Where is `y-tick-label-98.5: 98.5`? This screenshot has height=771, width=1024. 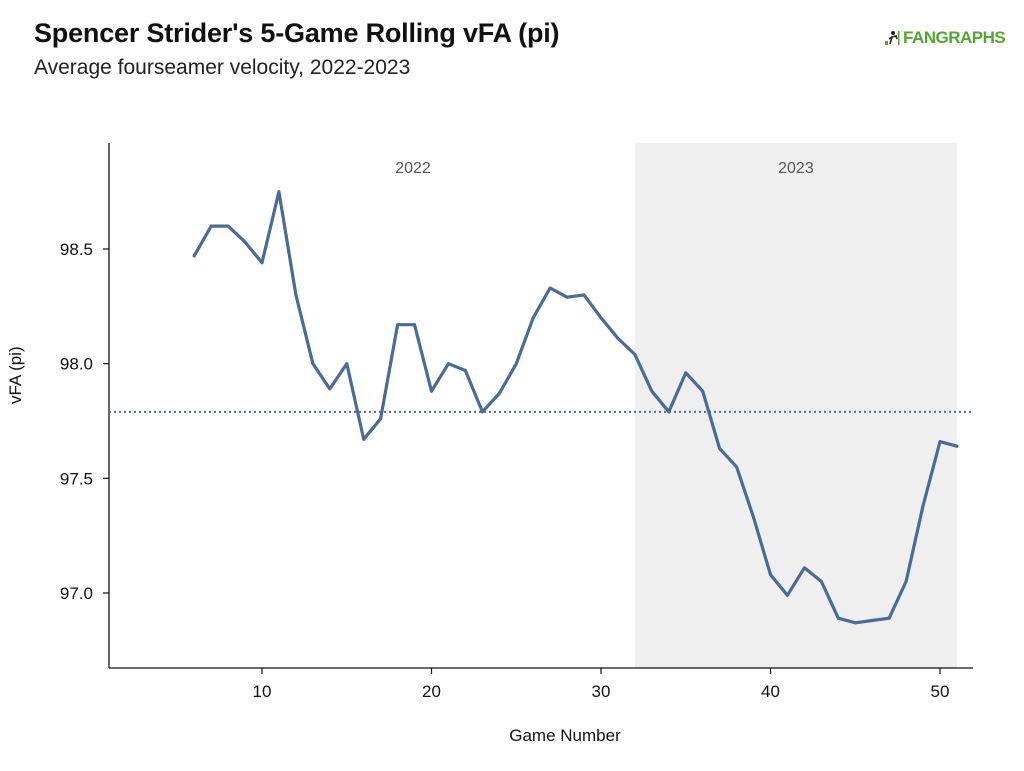
y-tick-label-98.5: 98.5 is located at coordinates (76, 249).